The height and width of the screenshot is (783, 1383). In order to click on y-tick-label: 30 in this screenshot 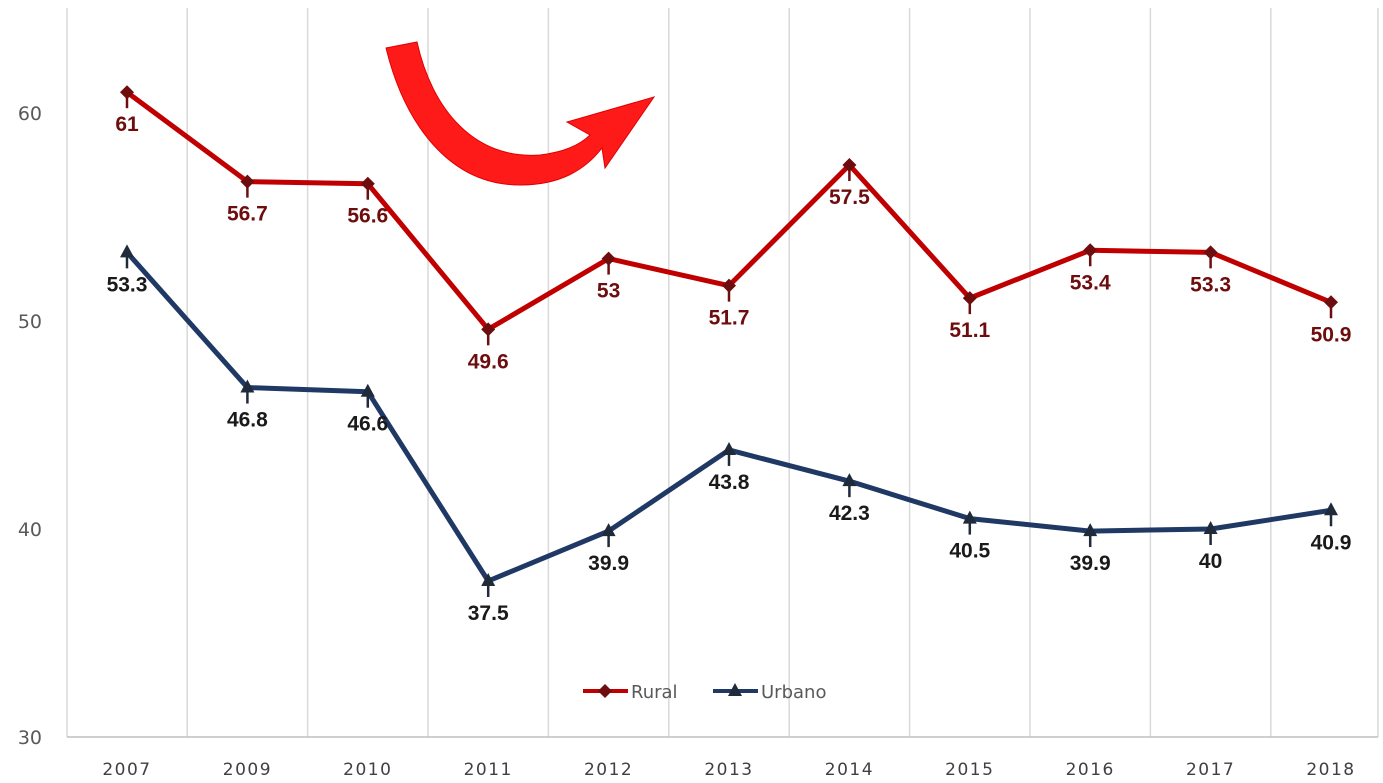, I will do `click(30, 738)`.